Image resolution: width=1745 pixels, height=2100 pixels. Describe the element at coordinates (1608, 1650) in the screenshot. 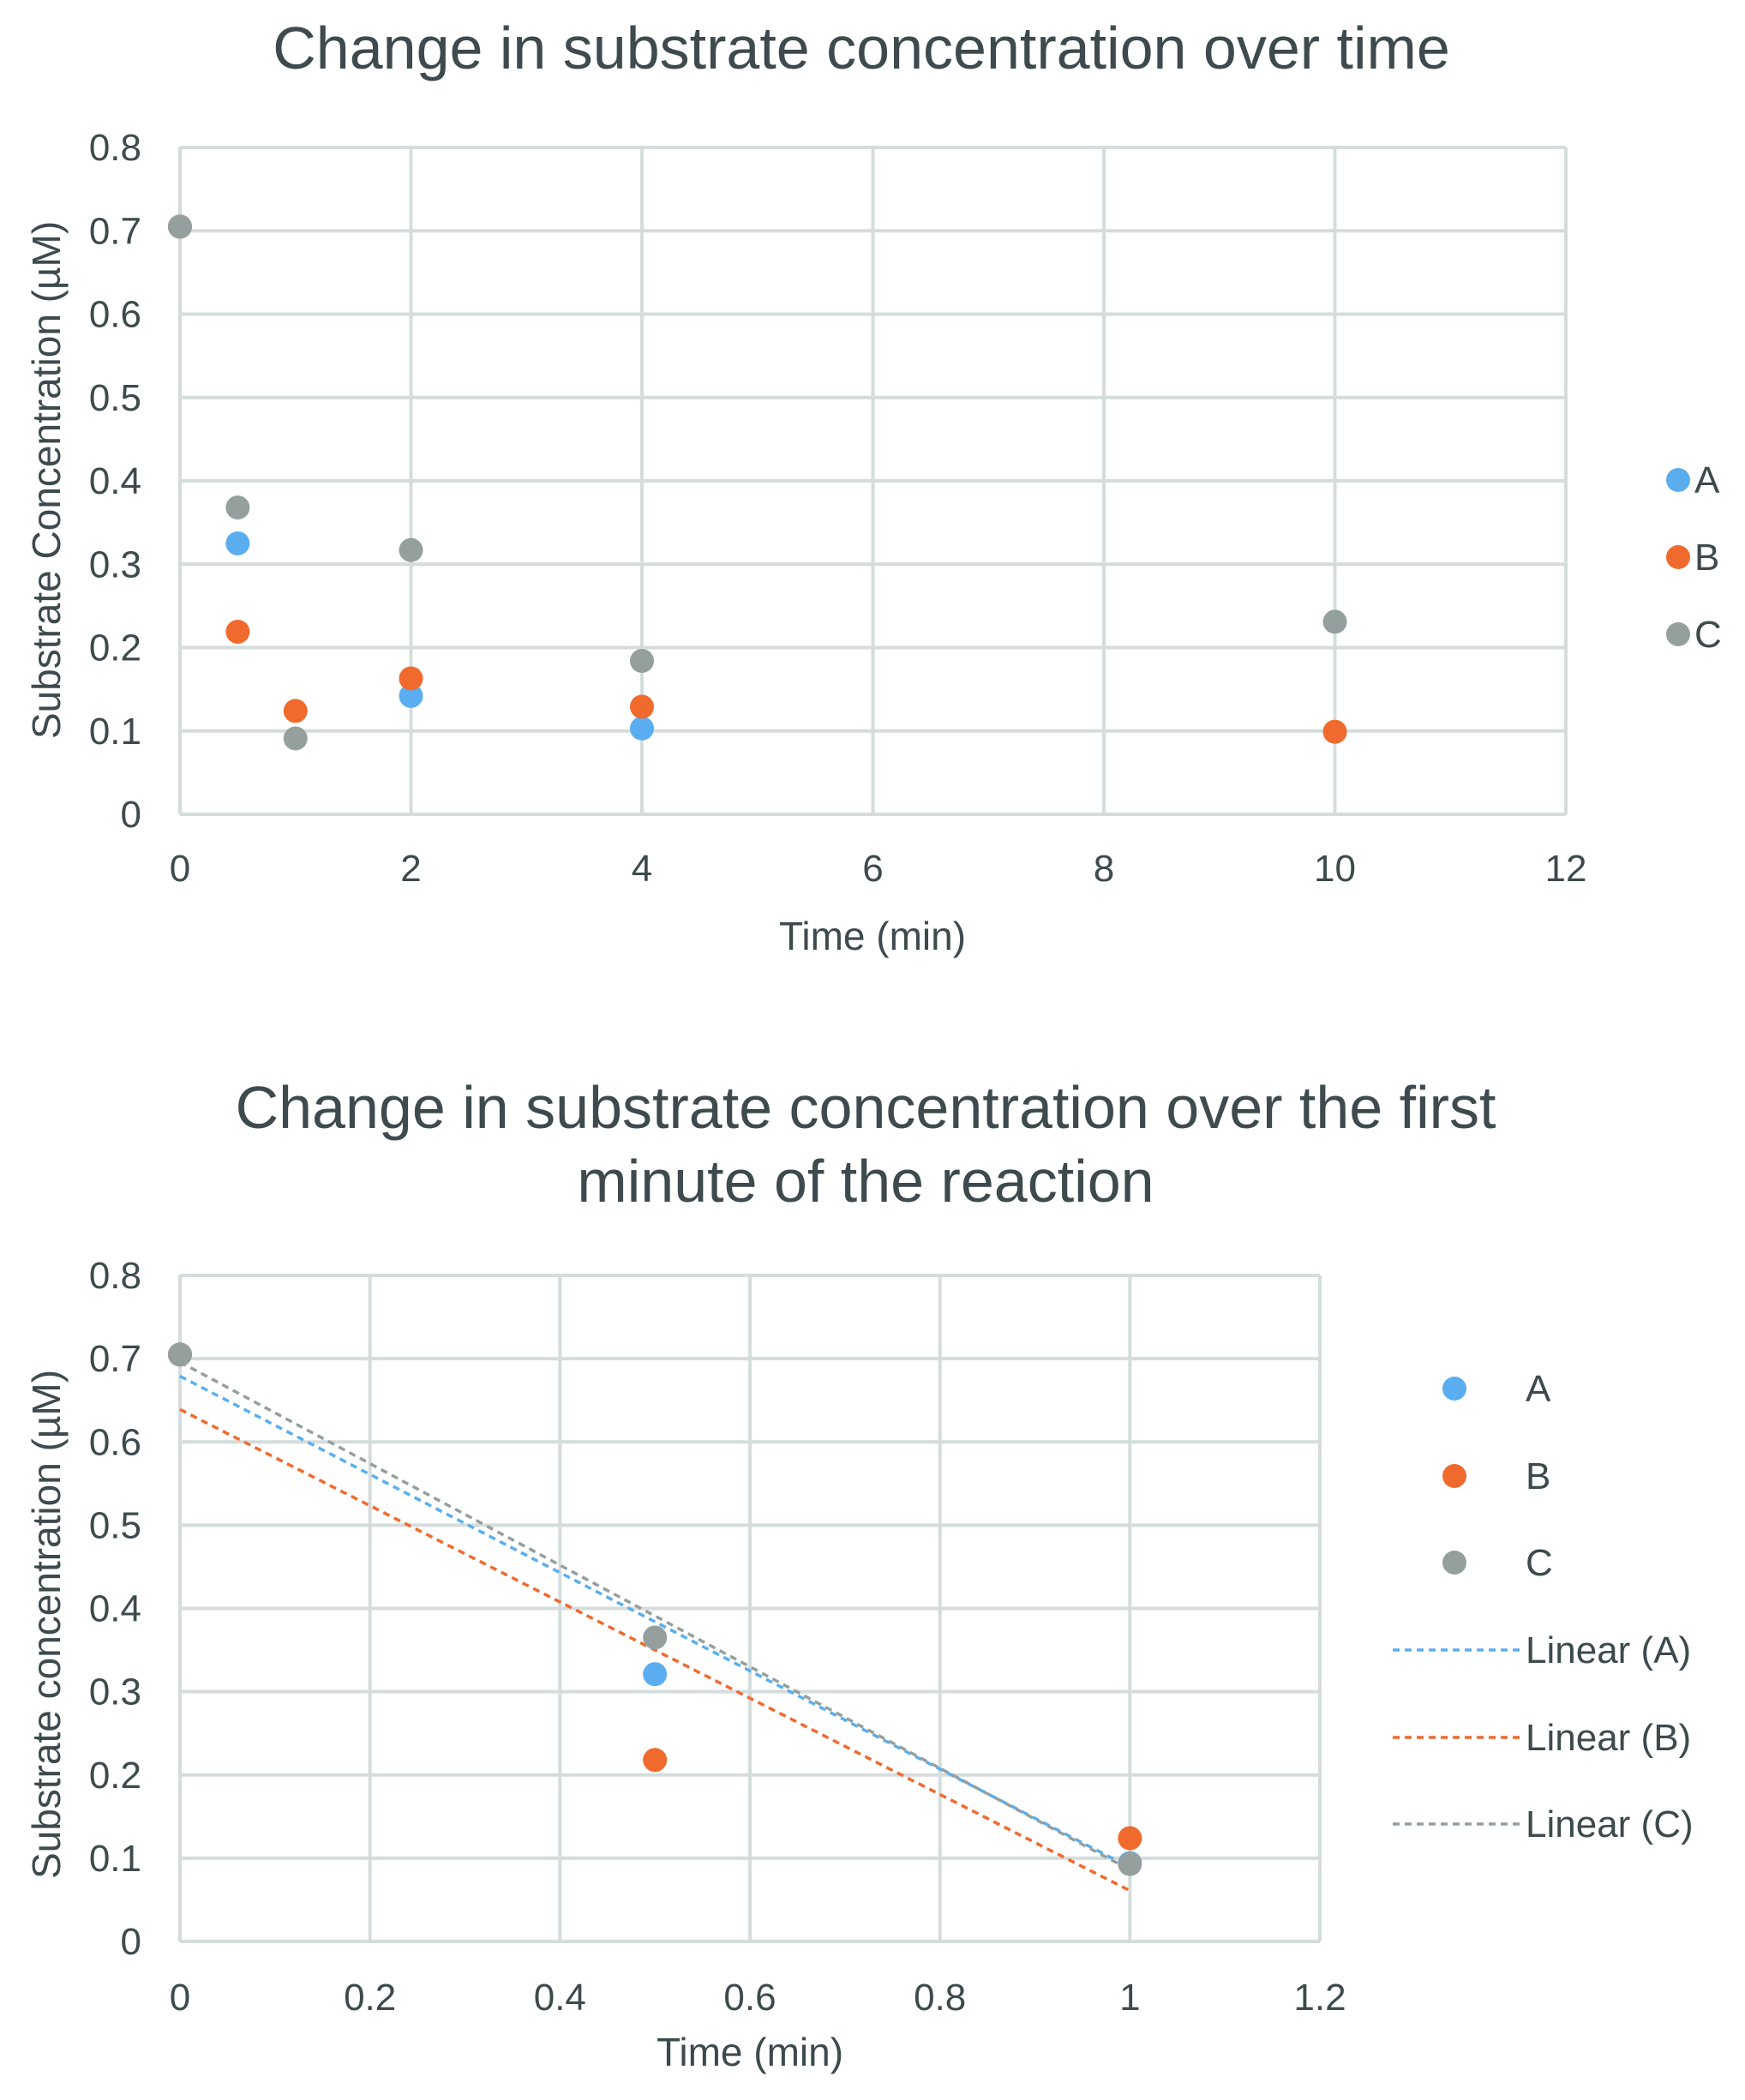

I see `chart2-legend-label-linear-a: Linear (A)` at that location.